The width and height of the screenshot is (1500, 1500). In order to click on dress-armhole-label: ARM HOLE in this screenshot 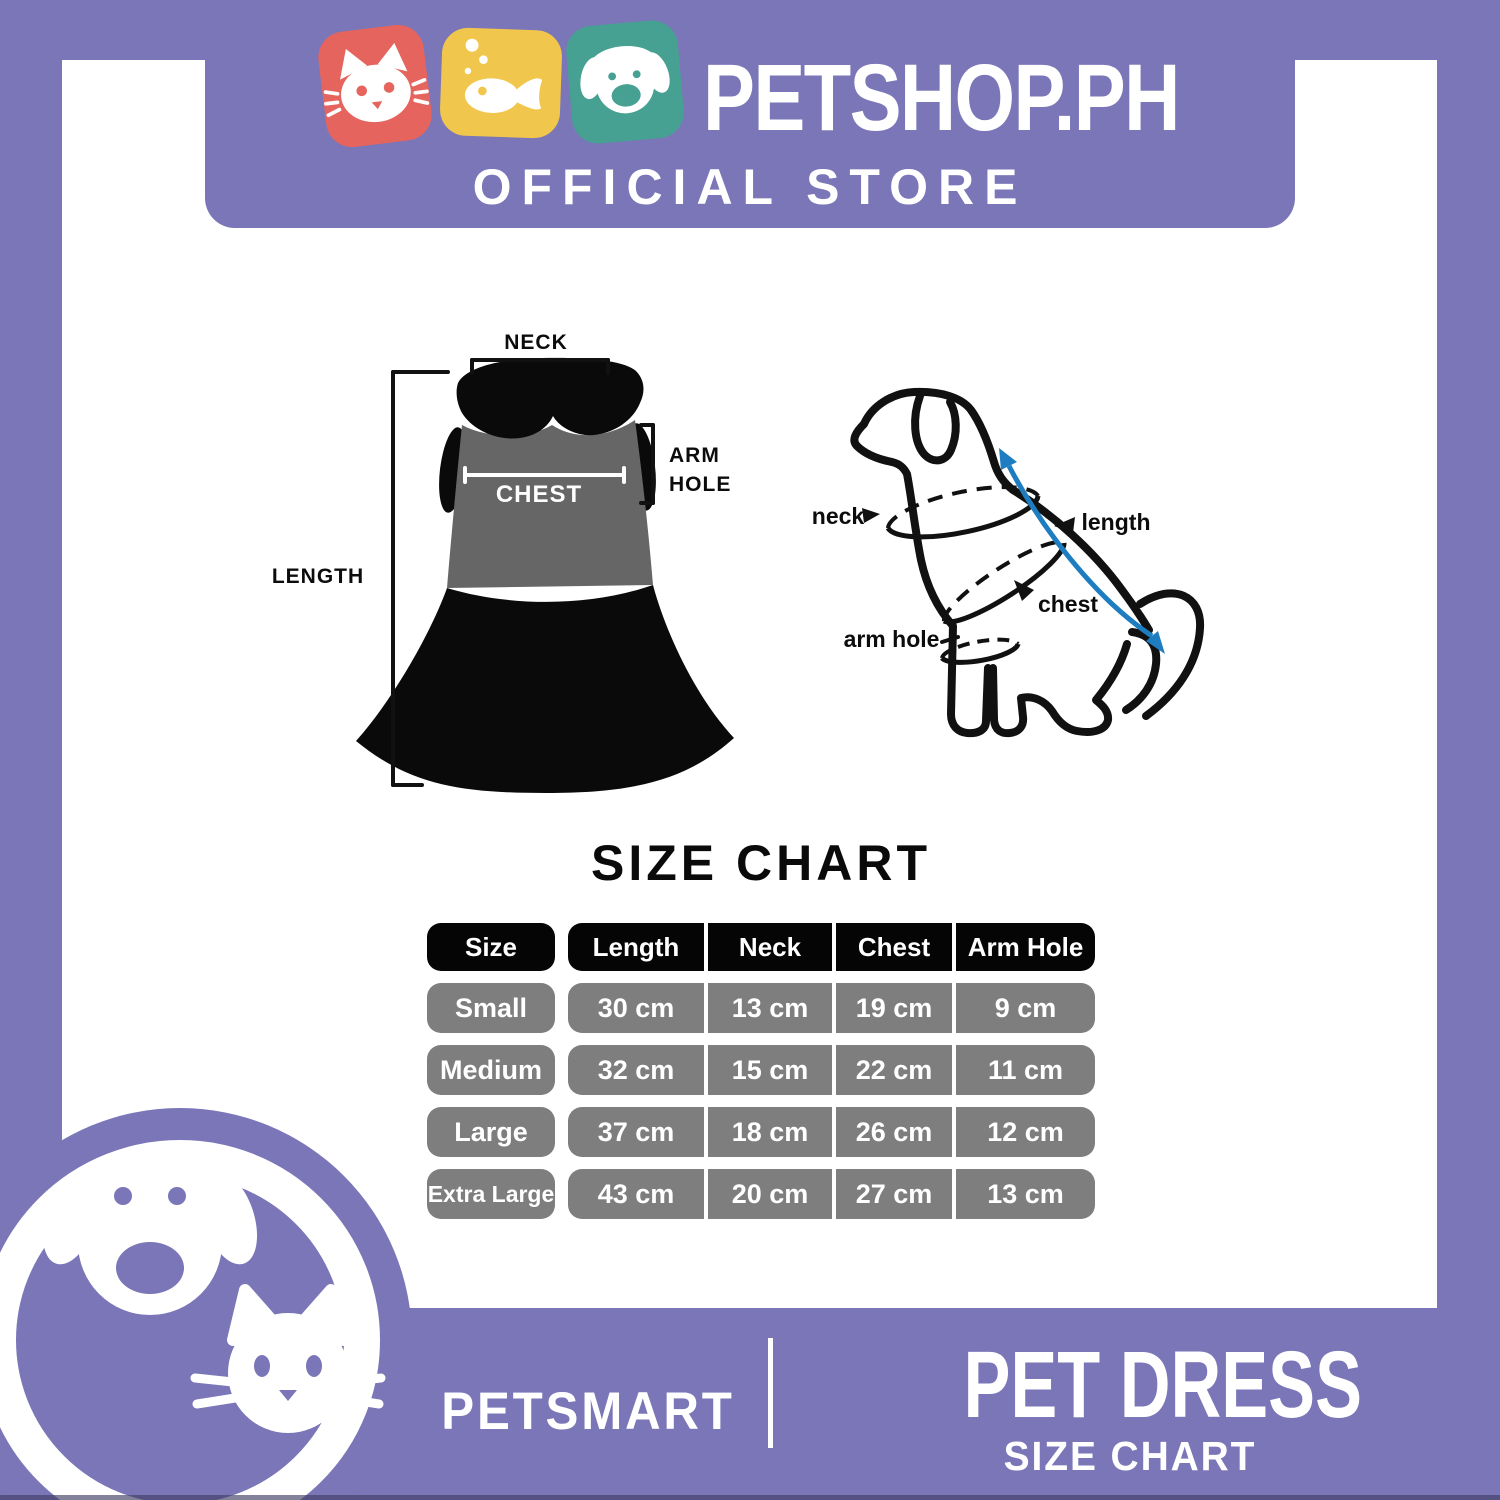, I will do `click(724, 470)`.